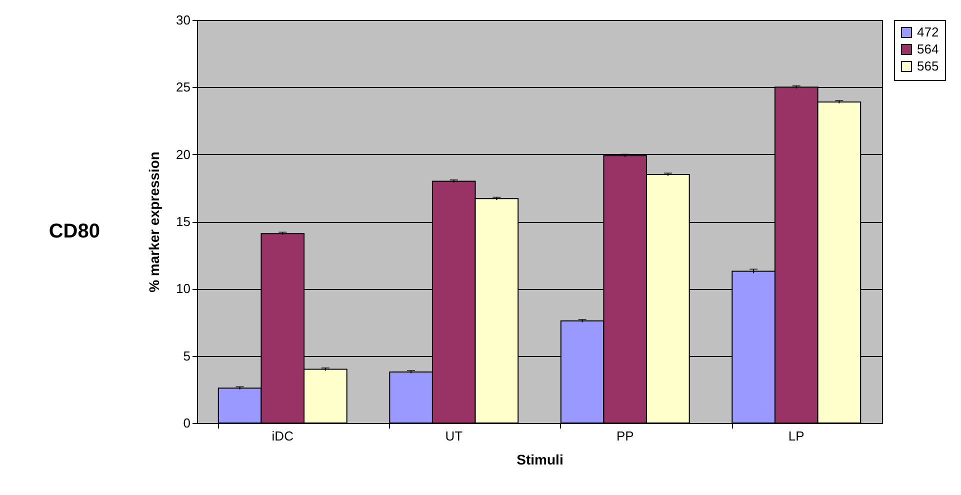 Image resolution: width=961 pixels, height=495 pixels. What do you see at coordinates (186, 356) in the screenshot?
I see `y-tick-label: 5` at bounding box center [186, 356].